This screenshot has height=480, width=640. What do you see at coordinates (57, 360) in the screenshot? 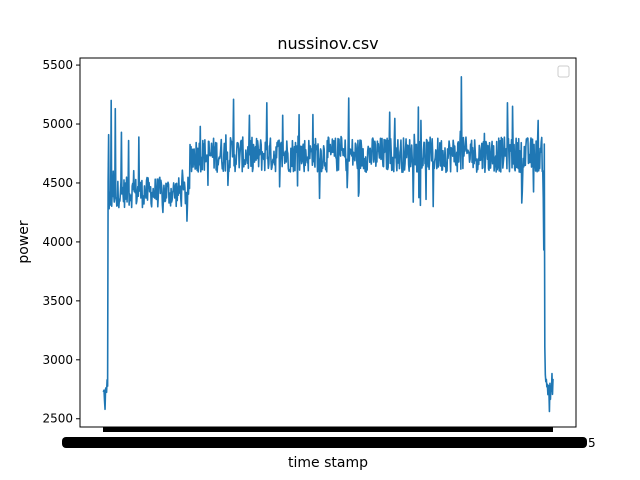
I see `y-tick-label: 3000` at bounding box center [57, 360].